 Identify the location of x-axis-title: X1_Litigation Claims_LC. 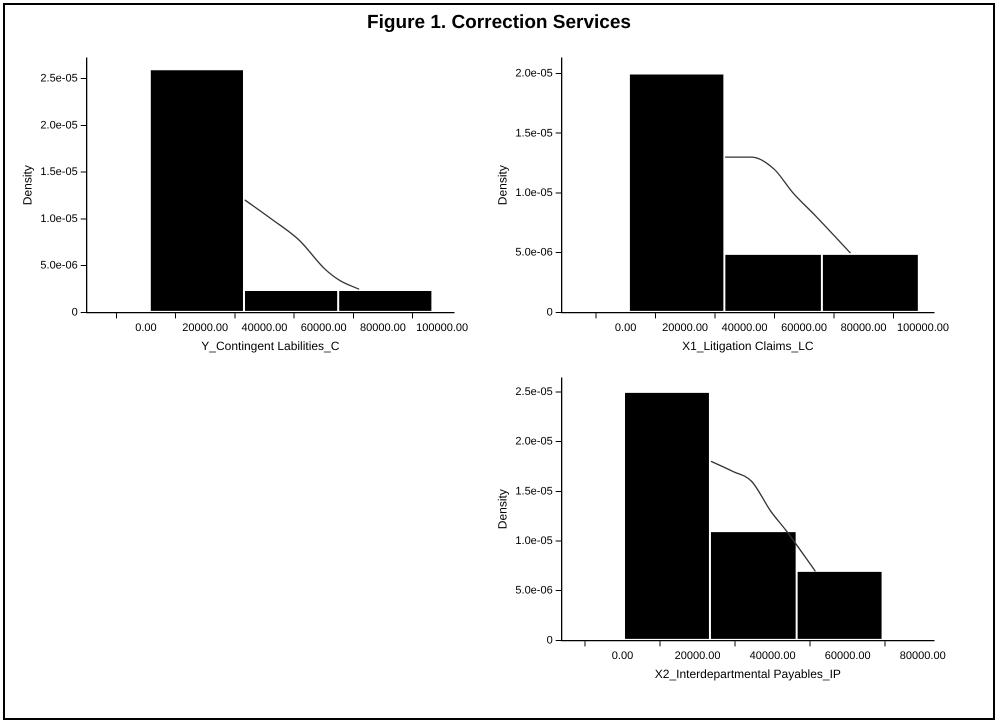
(748, 346).